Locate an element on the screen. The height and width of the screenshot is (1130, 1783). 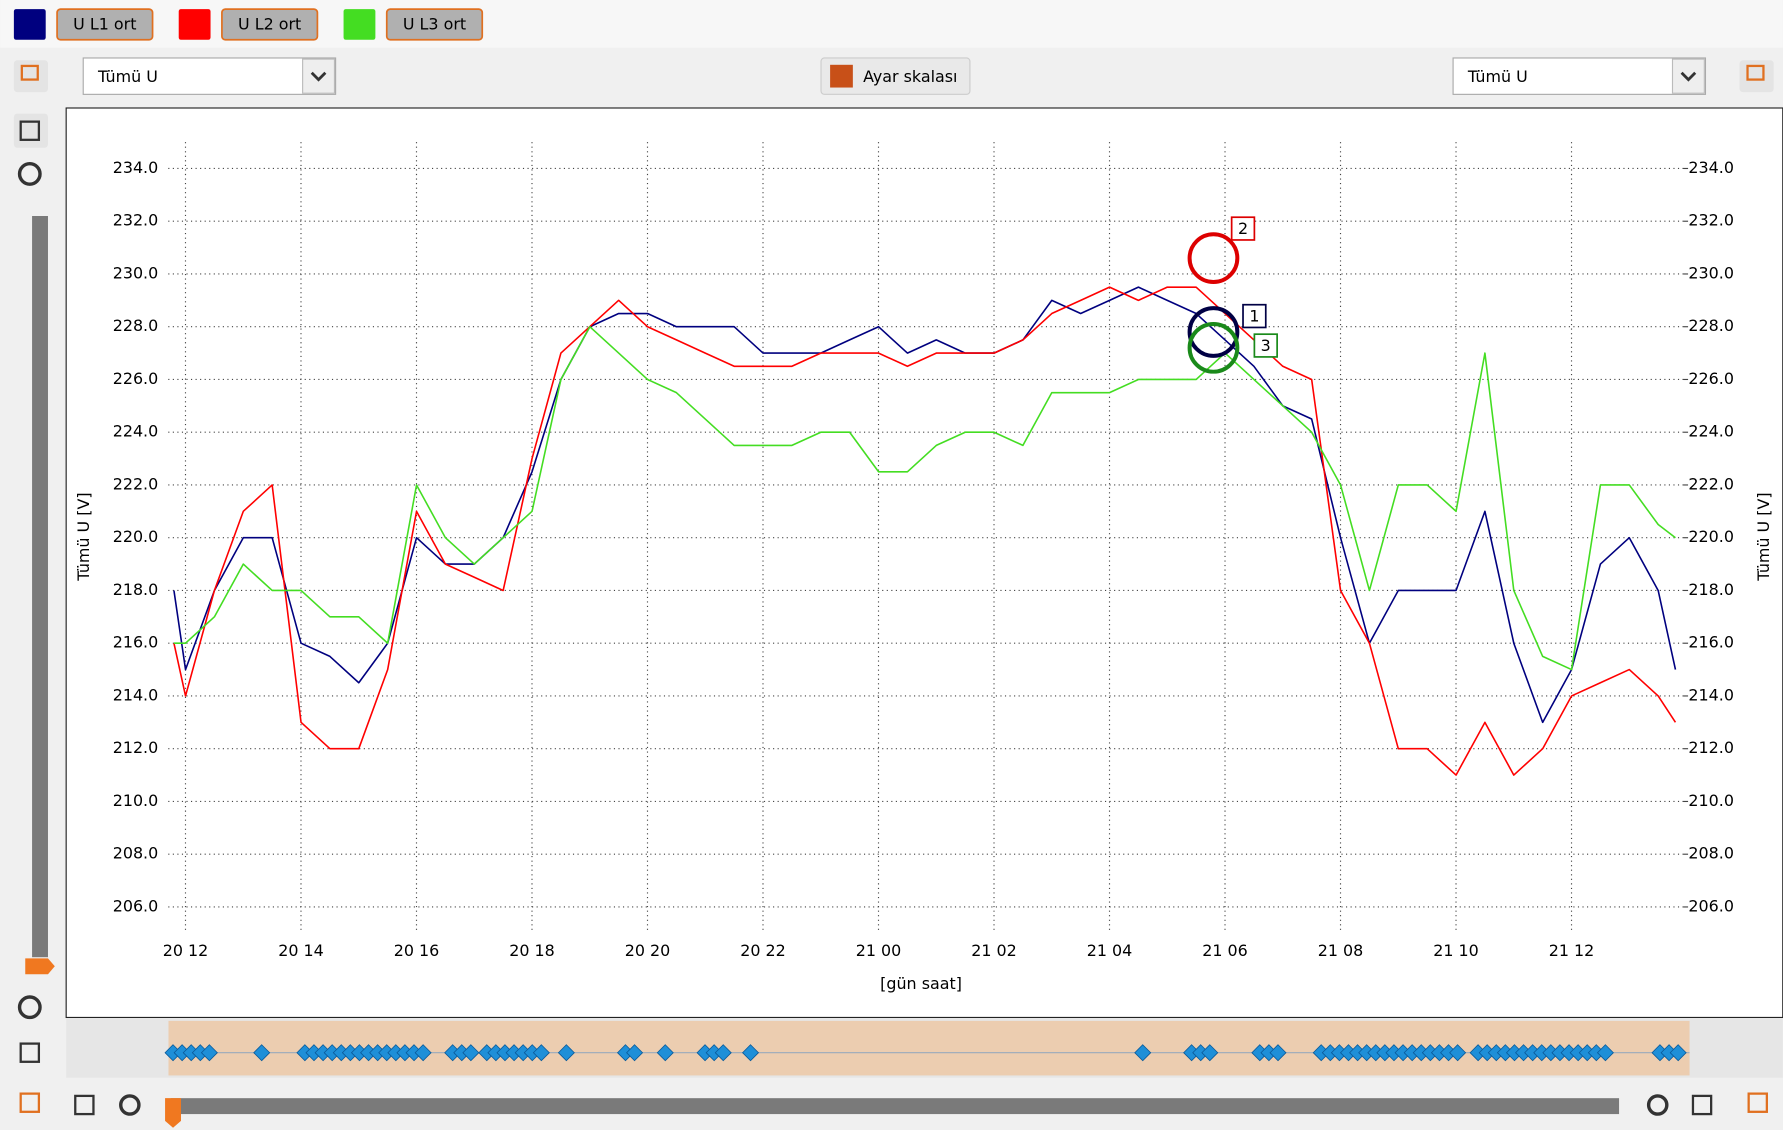
scale-button is located at coordinates (895, 76).